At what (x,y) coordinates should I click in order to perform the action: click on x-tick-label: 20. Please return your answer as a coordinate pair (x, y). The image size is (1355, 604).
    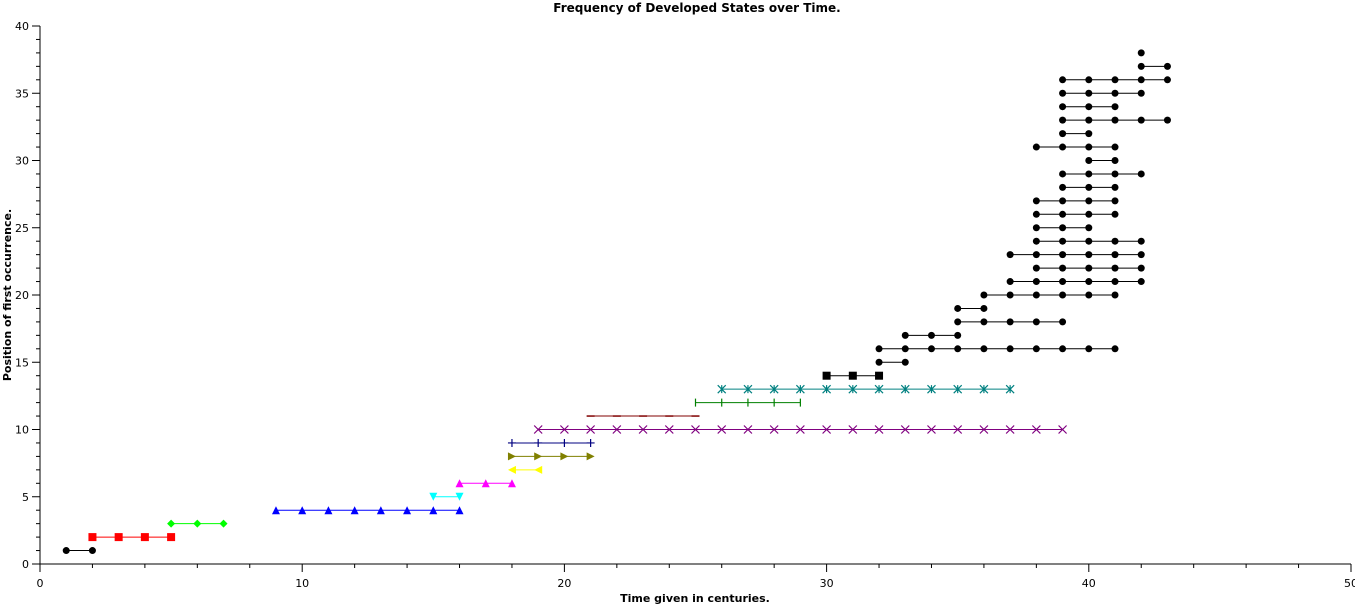
    Looking at the image, I should click on (564, 583).